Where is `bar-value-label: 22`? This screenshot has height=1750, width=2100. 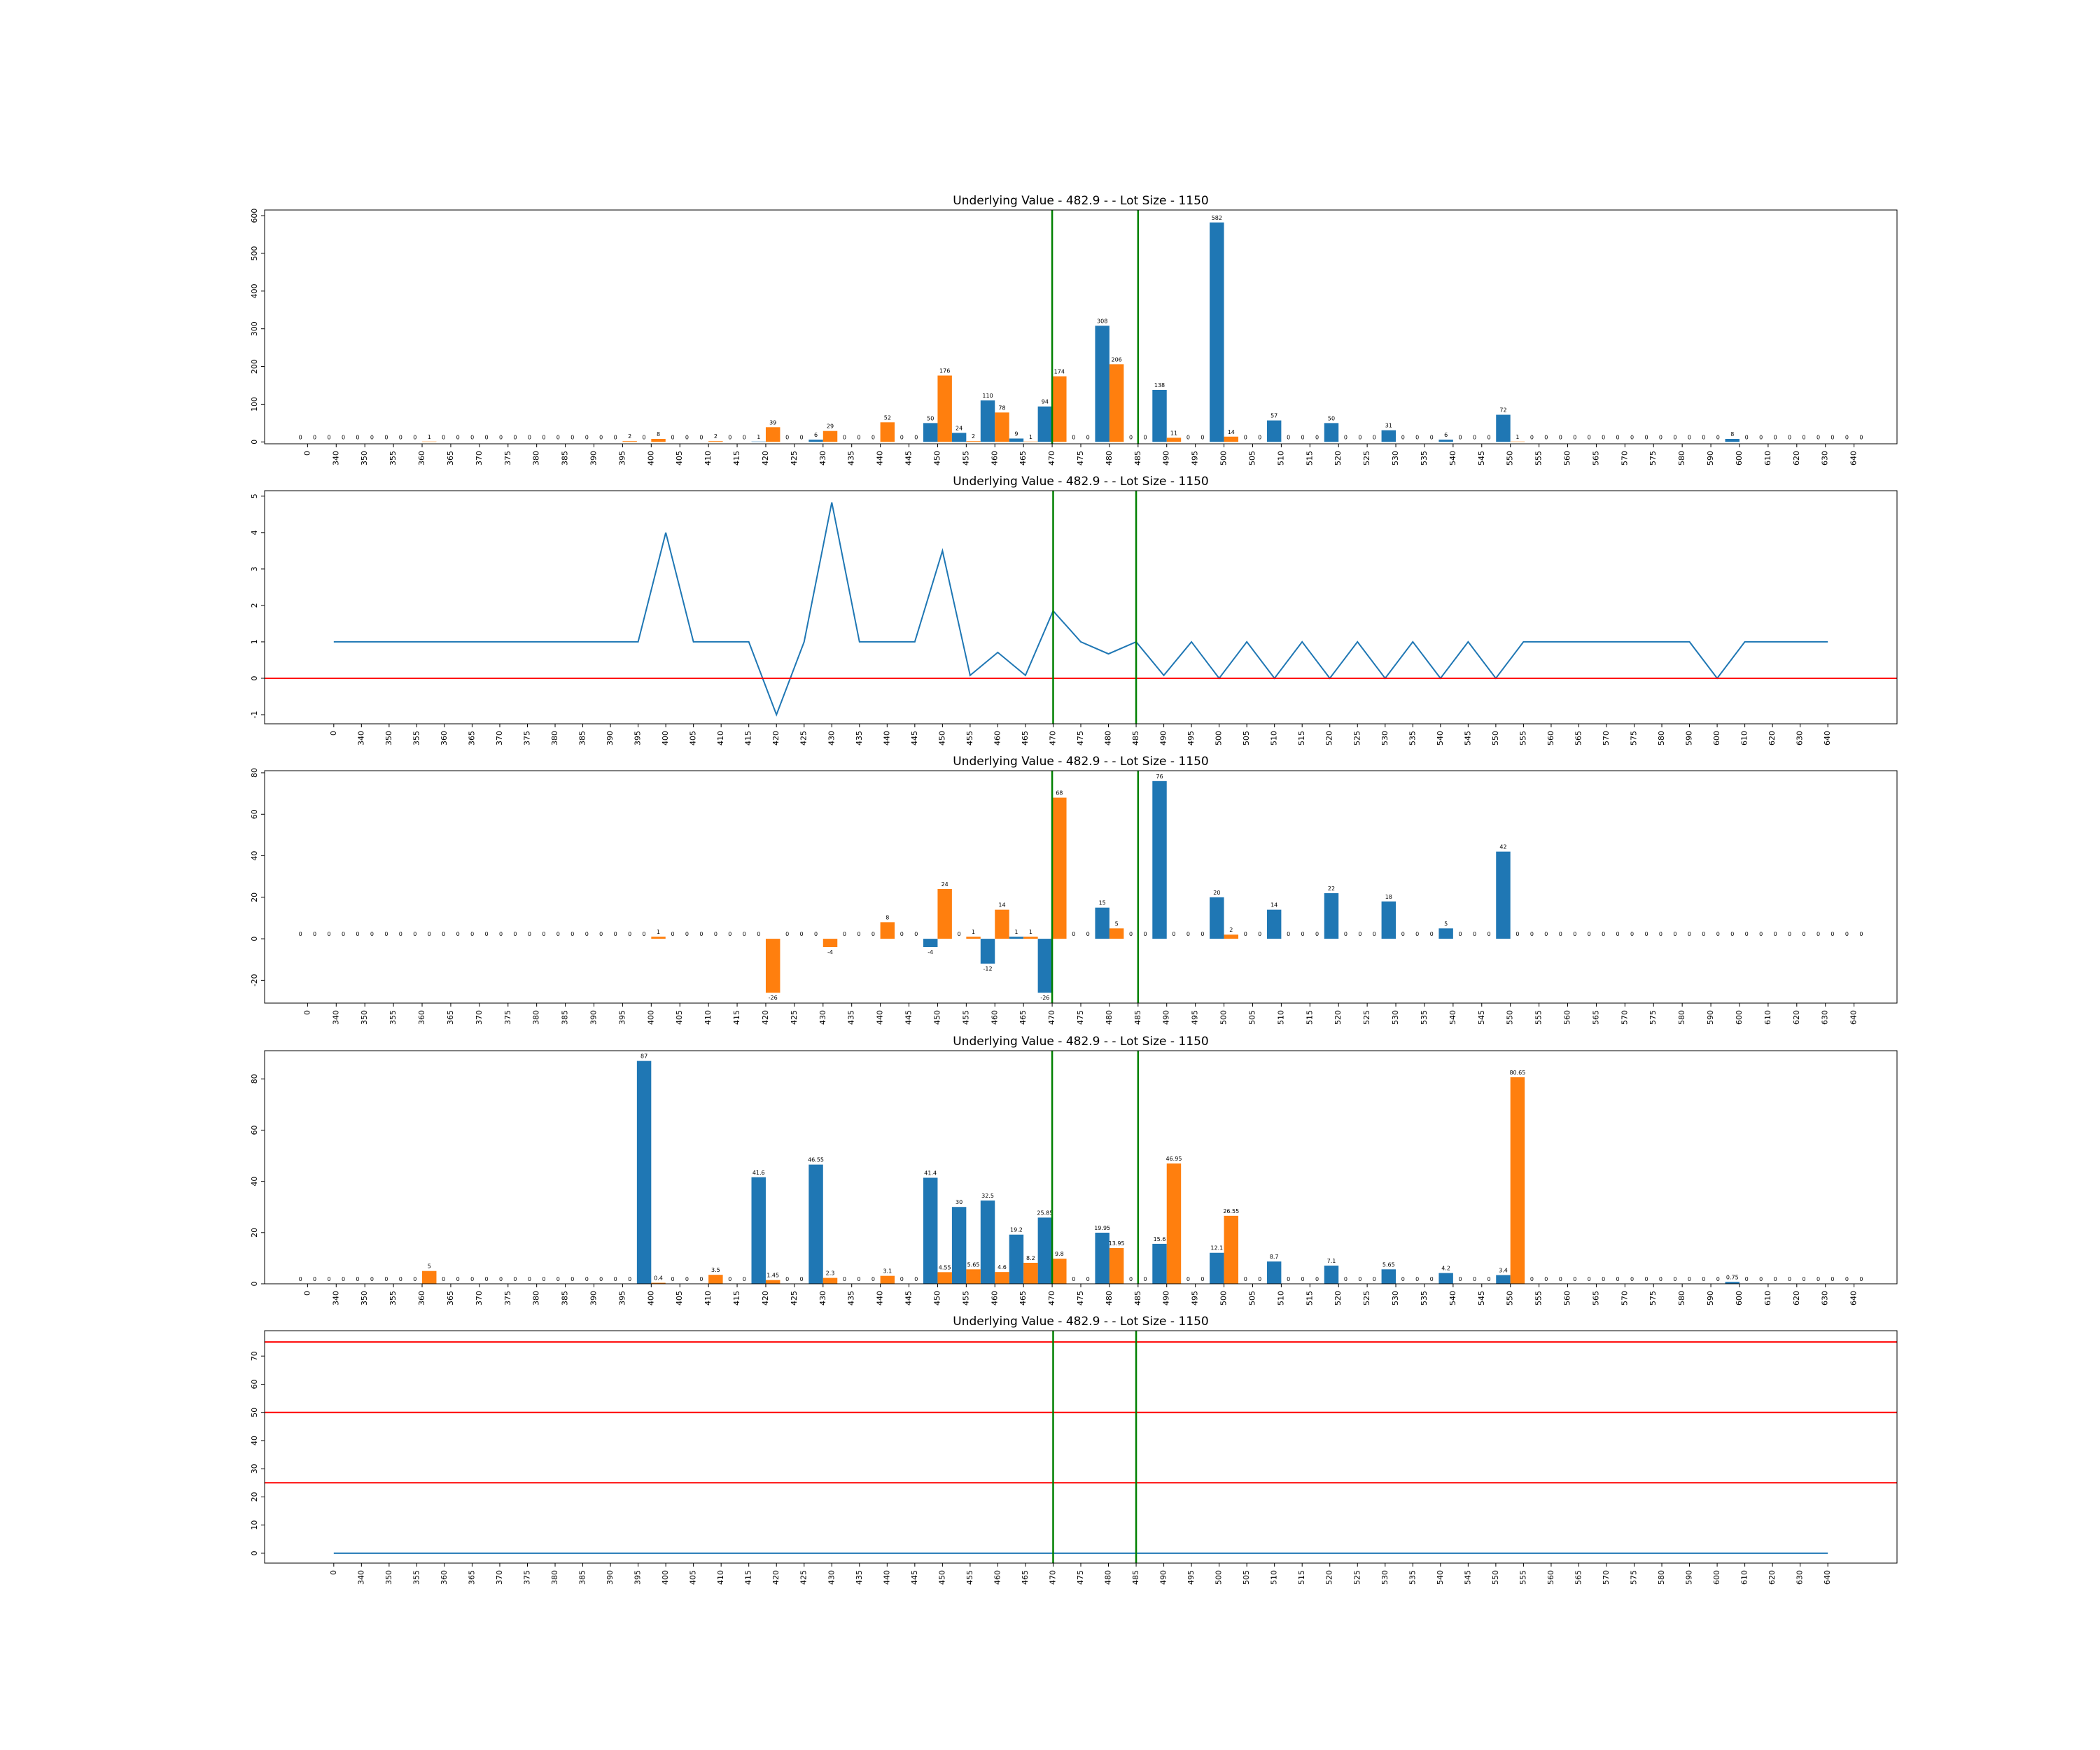 bar-value-label: 22 is located at coordinates (1331, 889).